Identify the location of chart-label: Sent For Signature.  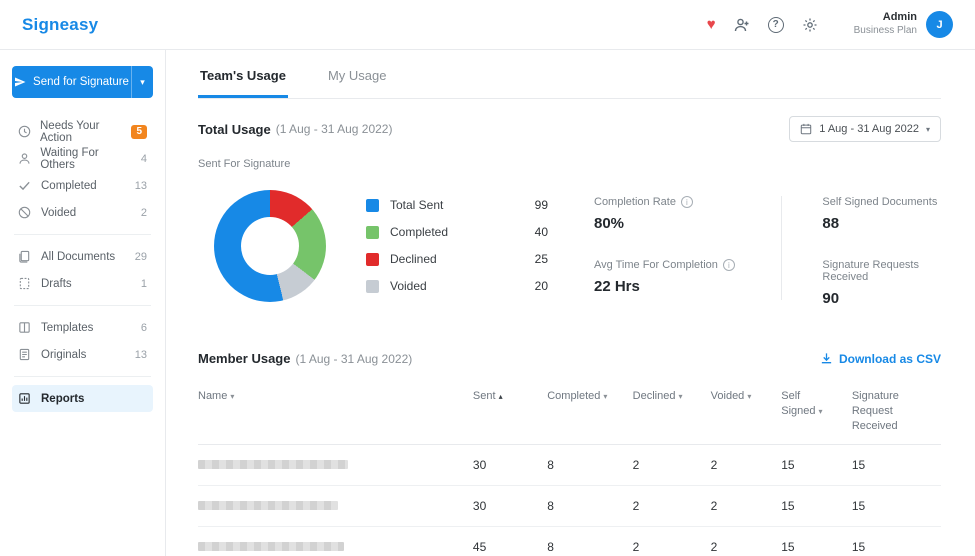
(244, 164).